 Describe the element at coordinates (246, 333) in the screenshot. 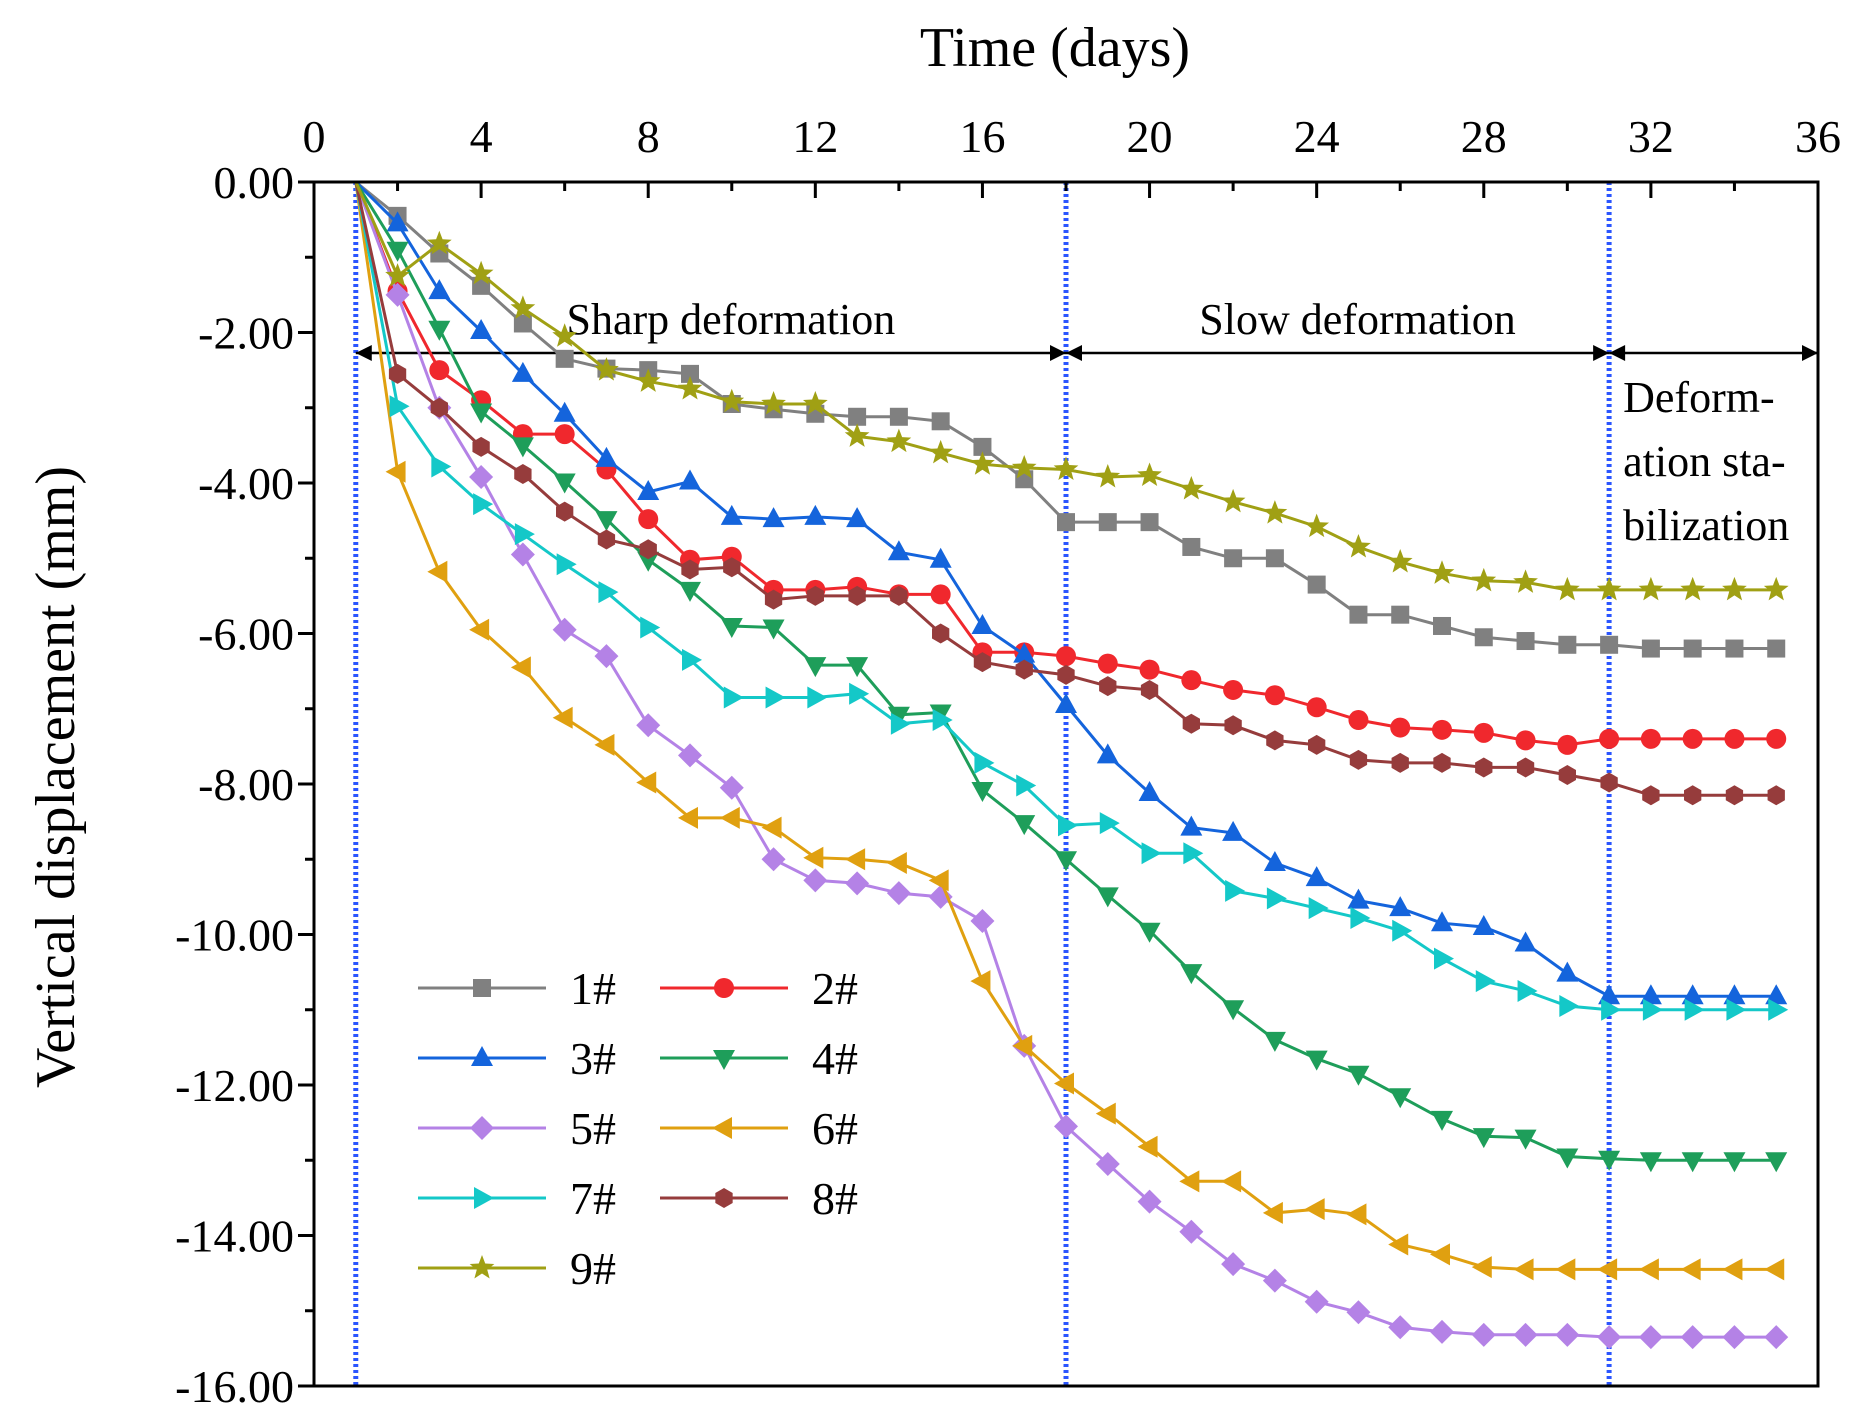

I see `y-tick-label: -2.00` at that location.